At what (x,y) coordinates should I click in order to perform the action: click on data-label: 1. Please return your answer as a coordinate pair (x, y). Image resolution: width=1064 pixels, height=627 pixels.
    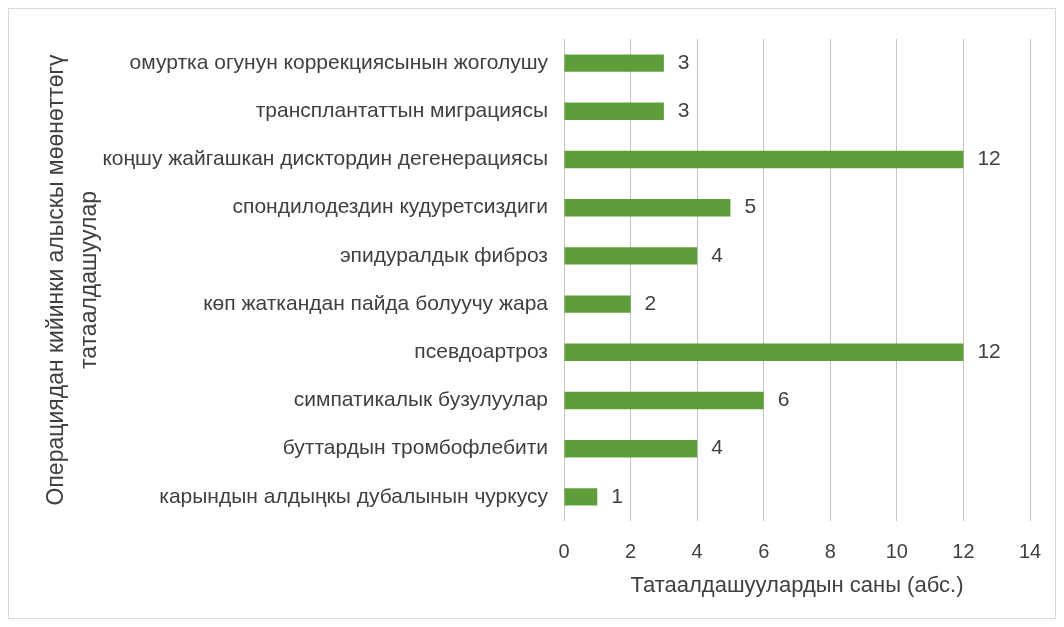
    Looking at the image, I should click on (617, 495).